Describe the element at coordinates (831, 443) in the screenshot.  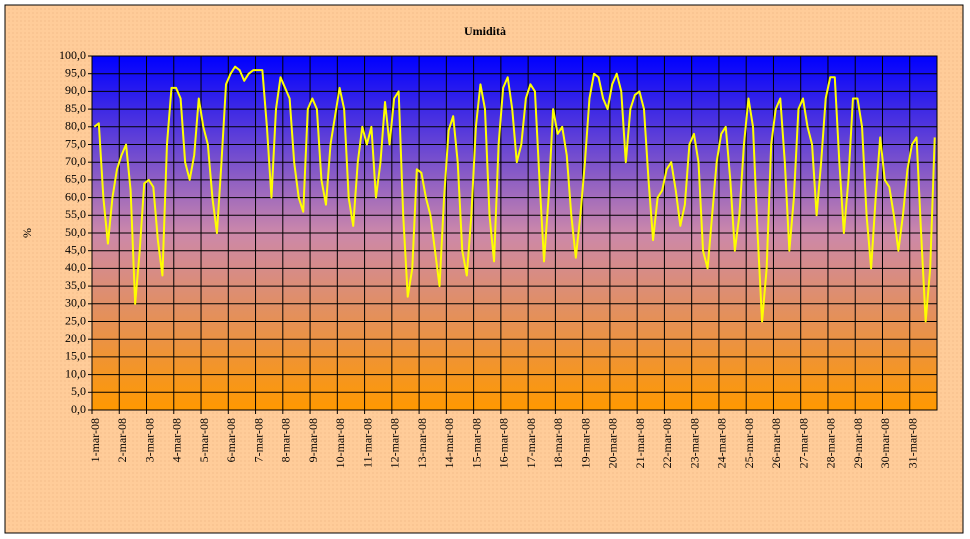
I see `x-tick-label: 28-mar-08` at that location.